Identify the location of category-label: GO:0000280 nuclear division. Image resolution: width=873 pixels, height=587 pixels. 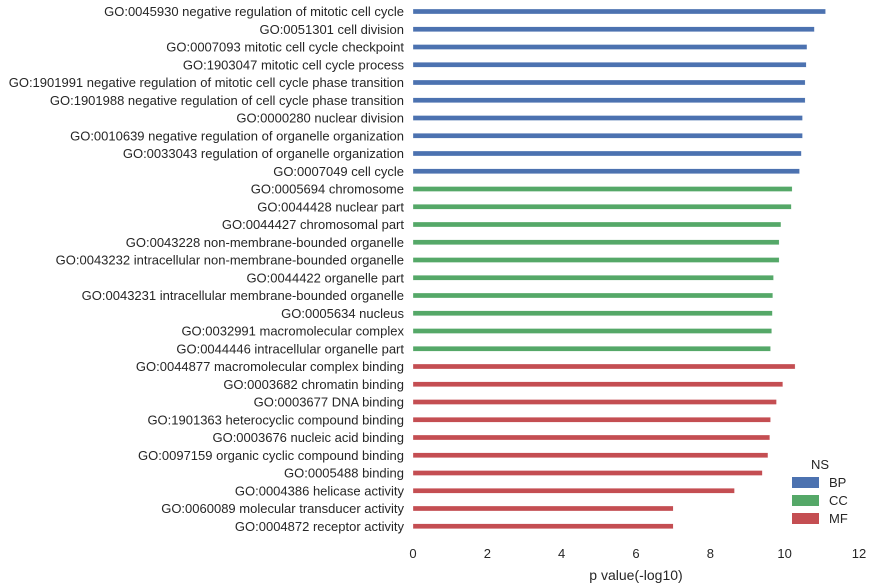
(320, 118).